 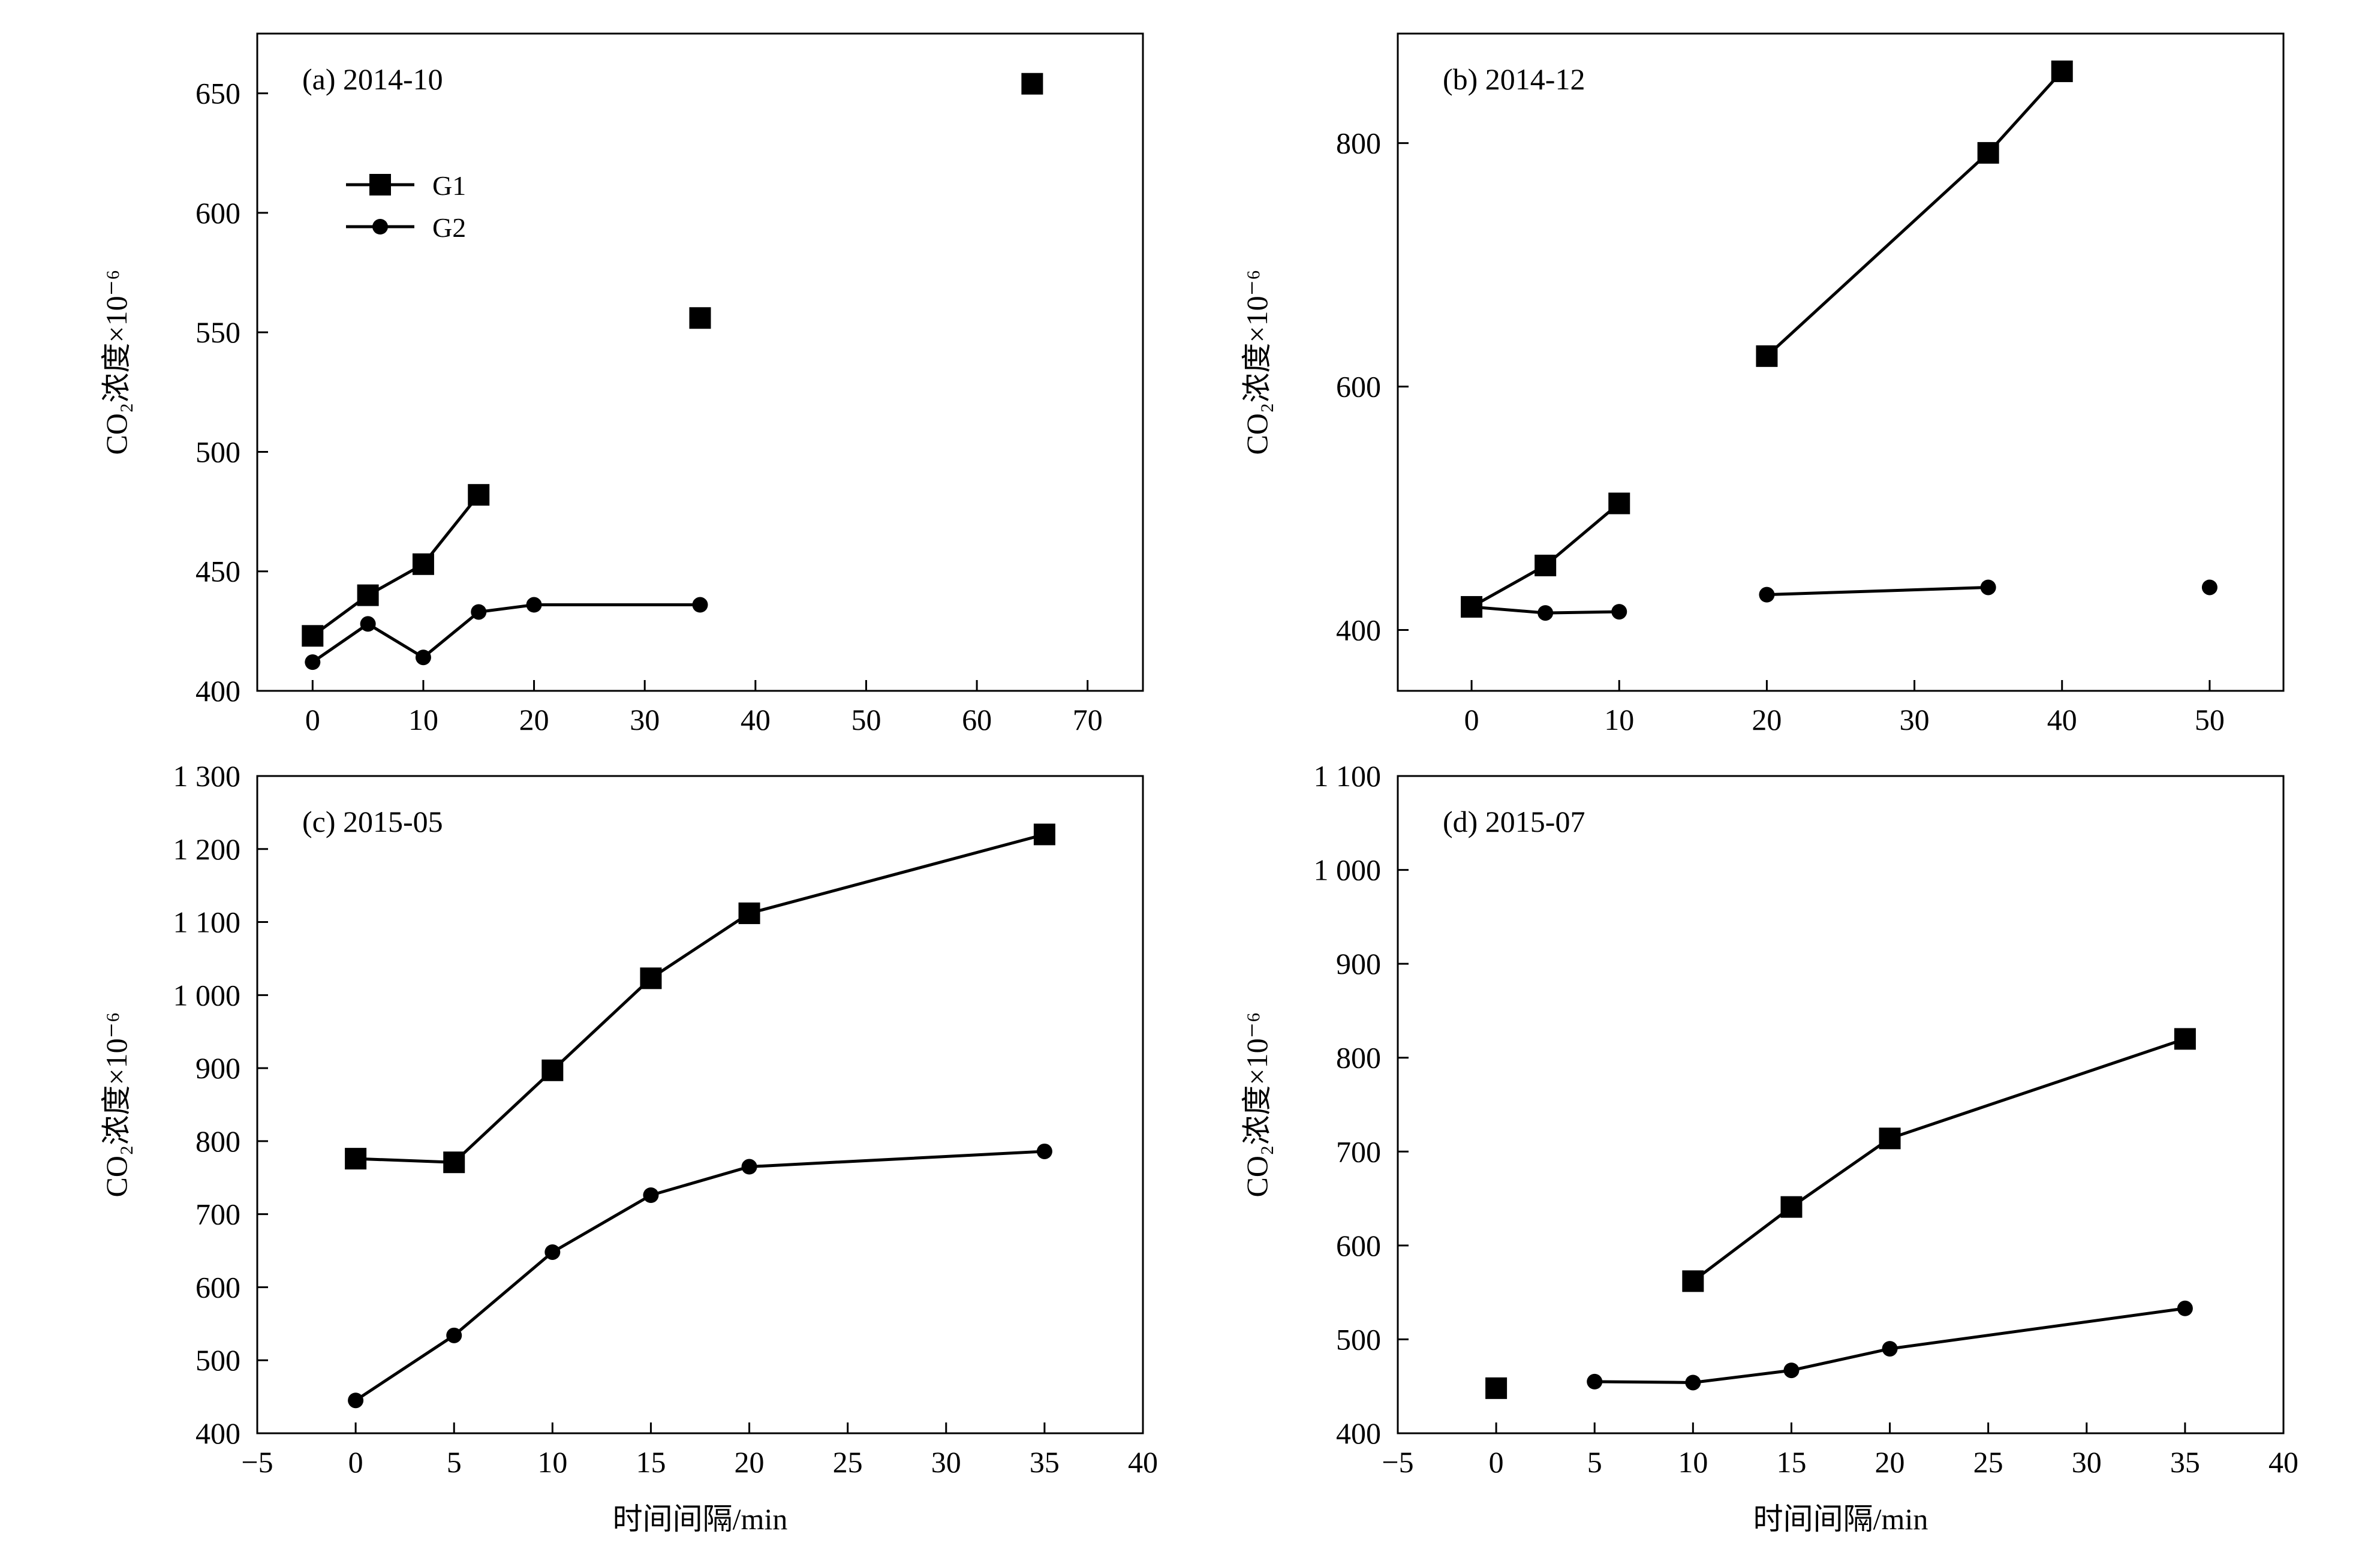 What do you see at coordinates (217, 332) in the screenshot?
I see `y-tick-label: 550` at bounding box center [217, 332].